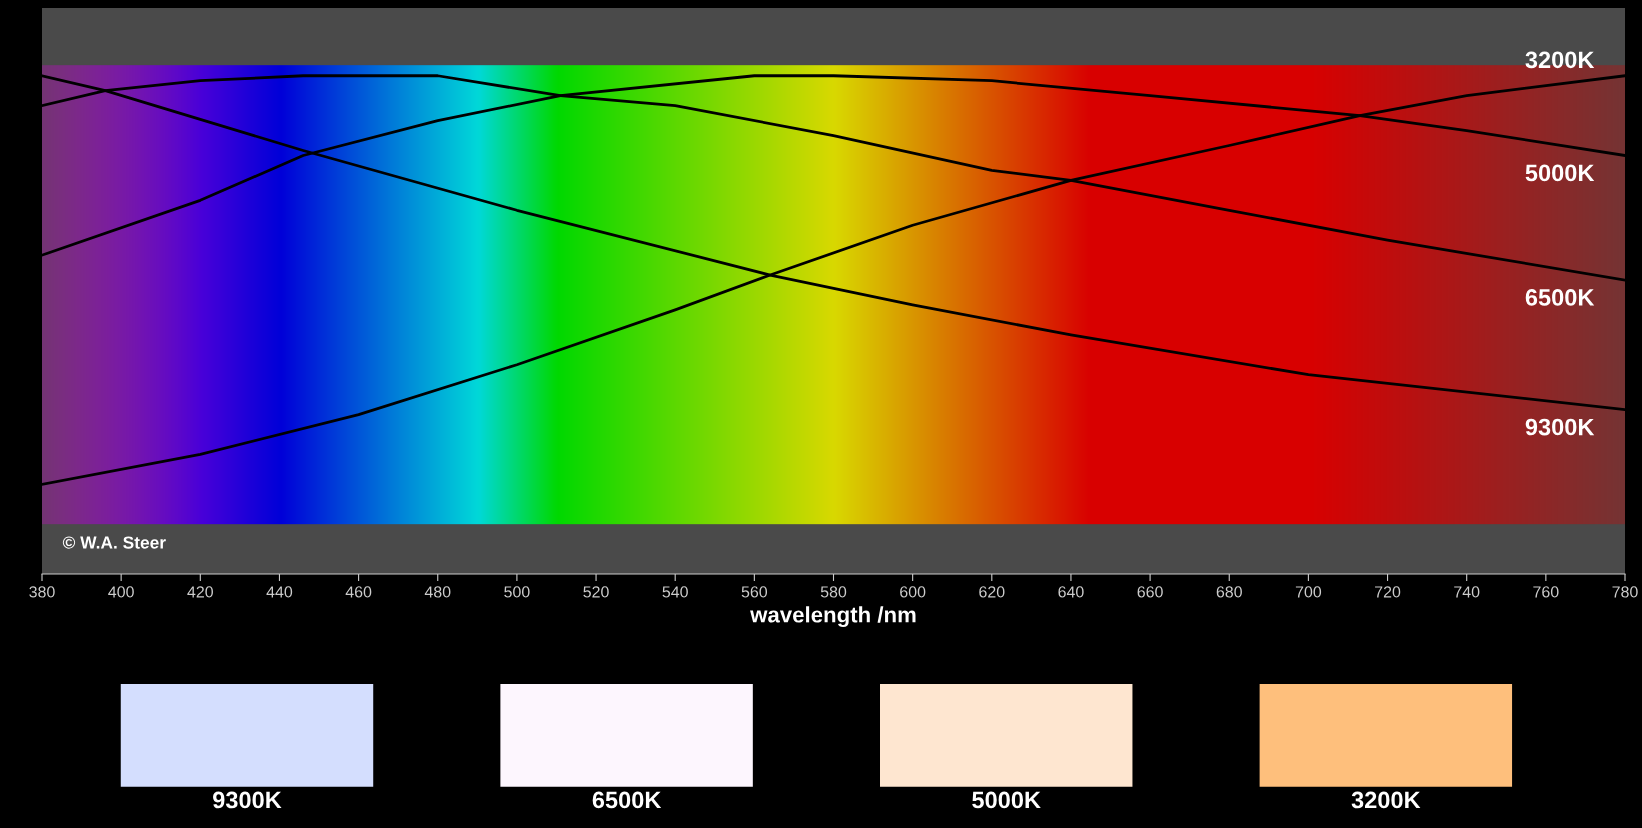 This screenshot has width=1642, height=828. I want to click on x-tick-label: 620, so click(992, 592).